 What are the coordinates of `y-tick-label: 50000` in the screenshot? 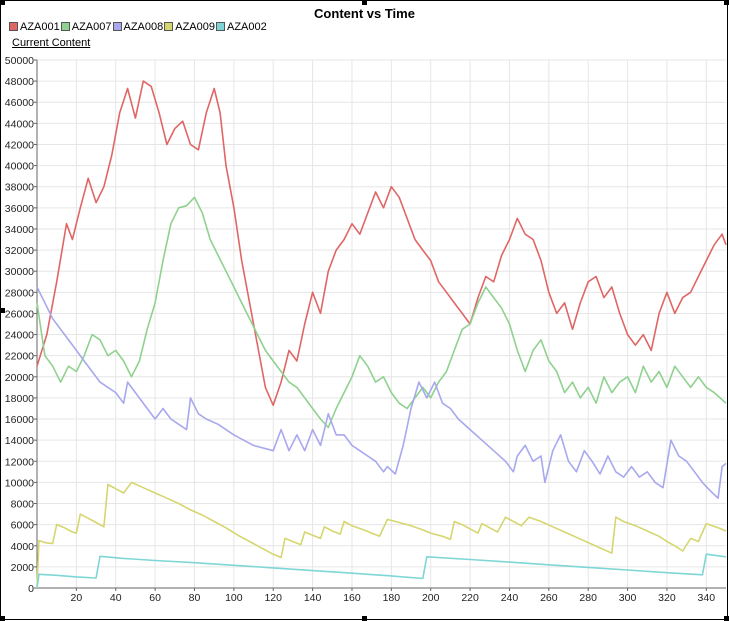 It's located at (19, 61).